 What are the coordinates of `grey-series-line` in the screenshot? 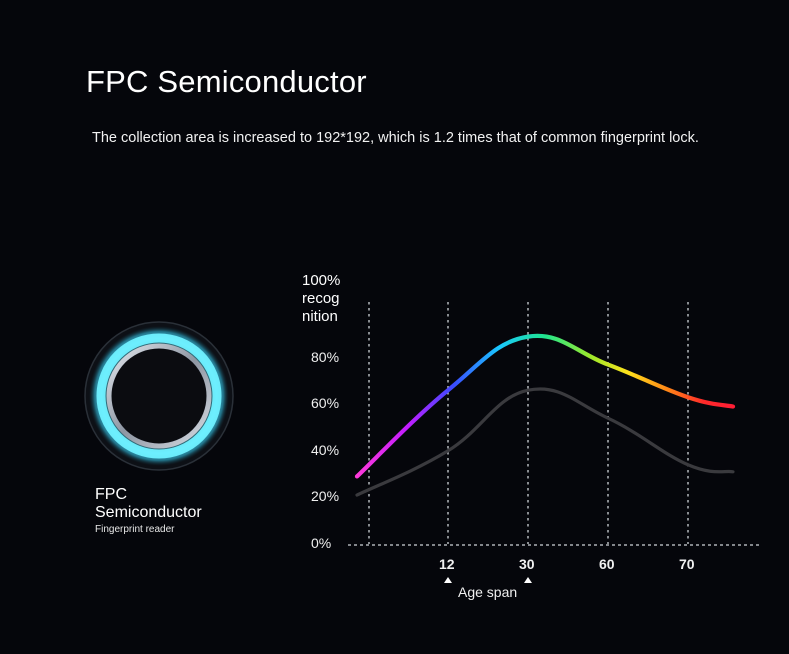 It's located at (545, 442).